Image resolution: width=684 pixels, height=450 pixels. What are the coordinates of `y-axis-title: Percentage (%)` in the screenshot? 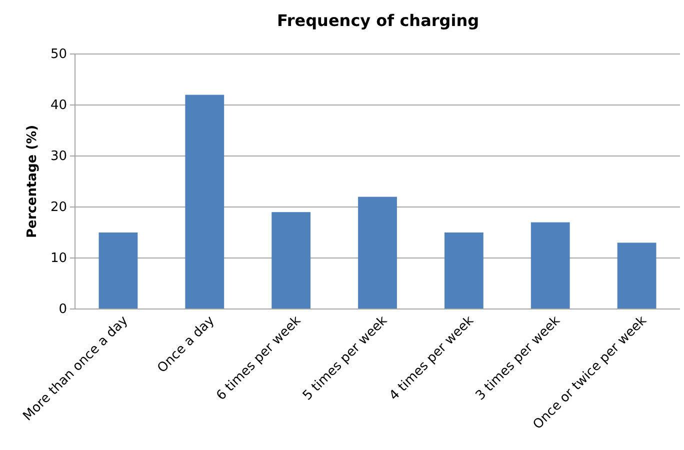 It's located at (32, 181).